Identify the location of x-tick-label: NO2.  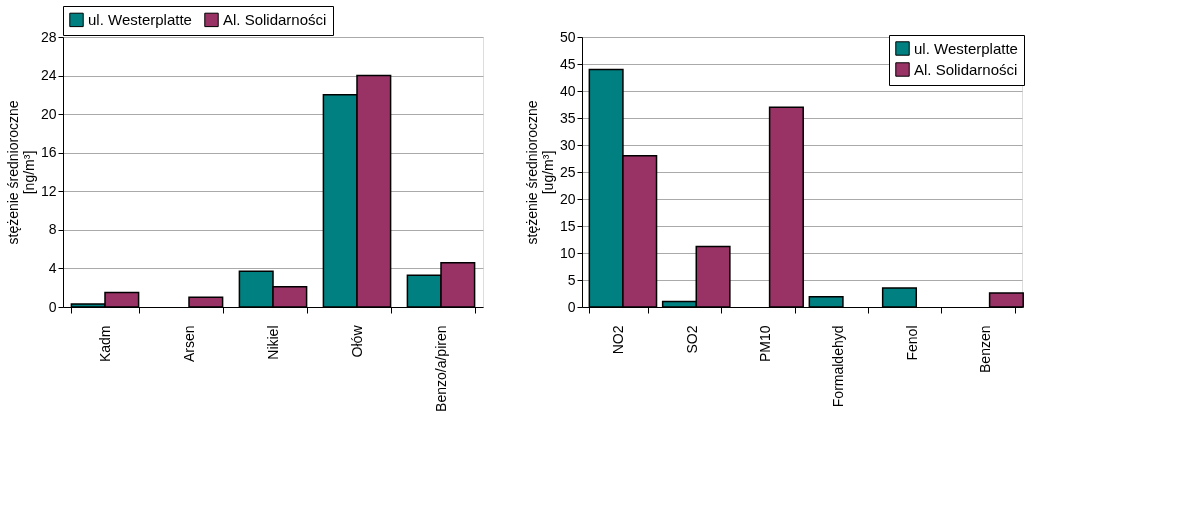
(618, 340).